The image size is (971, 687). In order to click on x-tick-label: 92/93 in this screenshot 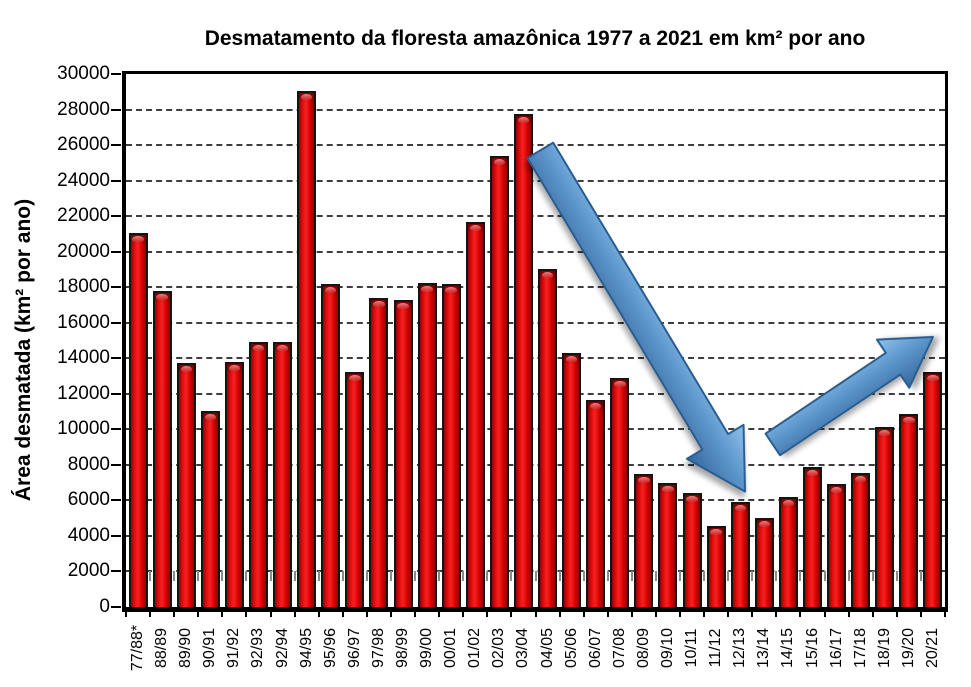, I will do `click(258, 648)`.